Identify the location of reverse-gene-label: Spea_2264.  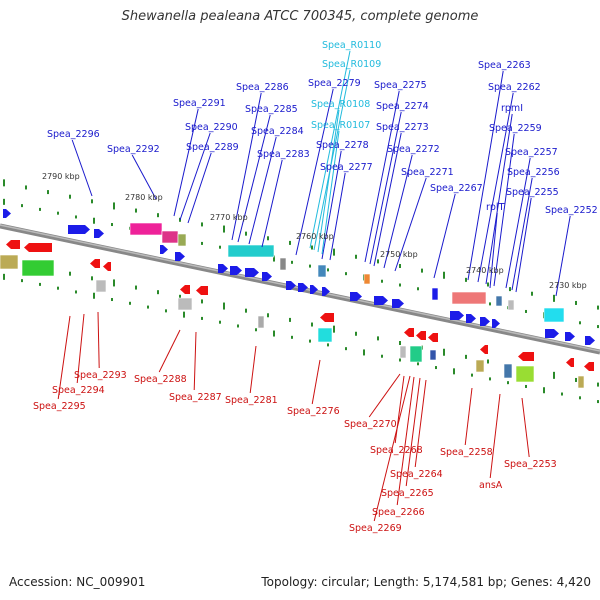
(416, 474).